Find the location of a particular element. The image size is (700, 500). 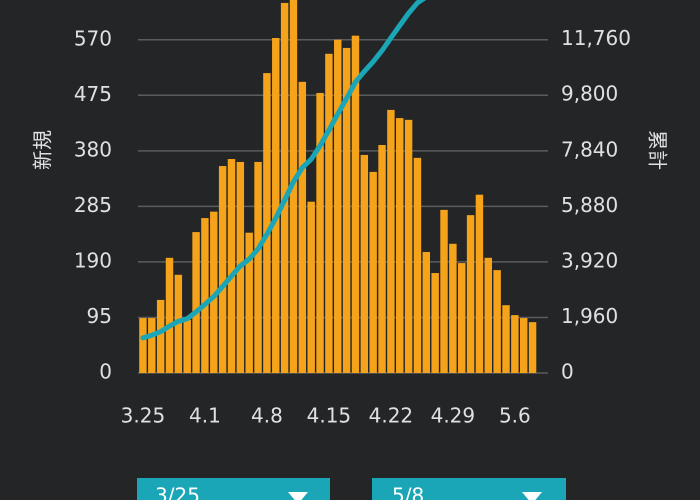

end-dropdown is located at coordinates (469, 489).